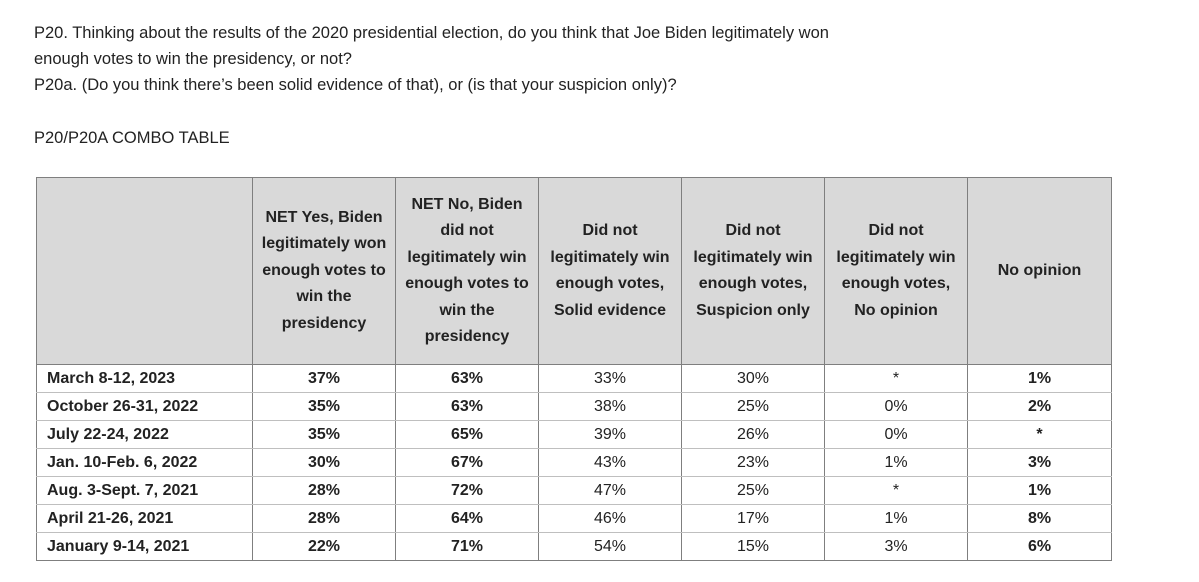 This screenshot has width=1199, height=582. What do you see at coordinates (467, 490) in the screenshot?
I see `cell-net-no: 72%` at bounding box center [467, 490].